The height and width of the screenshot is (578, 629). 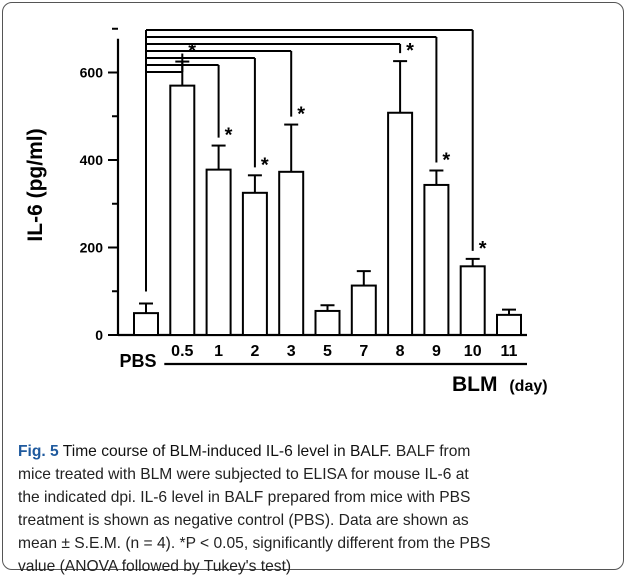 What do you see at coordinates (254, 351) in the screenshot?
I see `x-tick-label: 2` at bounding box center [254, 351].